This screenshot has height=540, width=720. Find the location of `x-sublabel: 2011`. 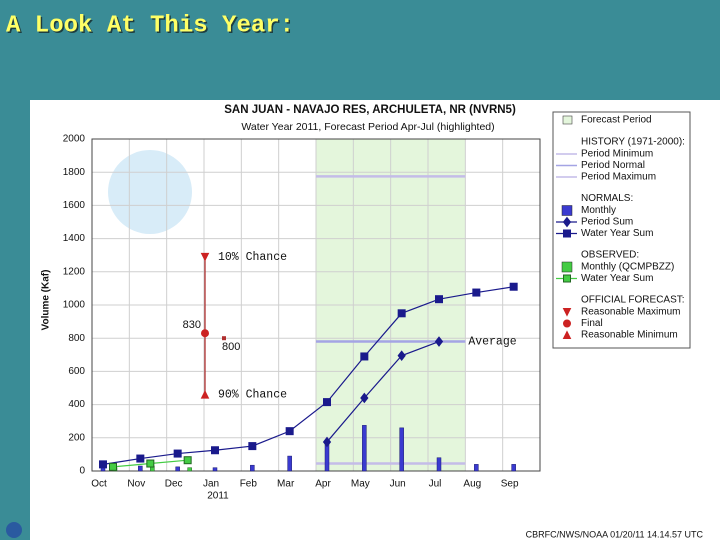

x-sublabel: 2011 is located at coordinates (218, 496).